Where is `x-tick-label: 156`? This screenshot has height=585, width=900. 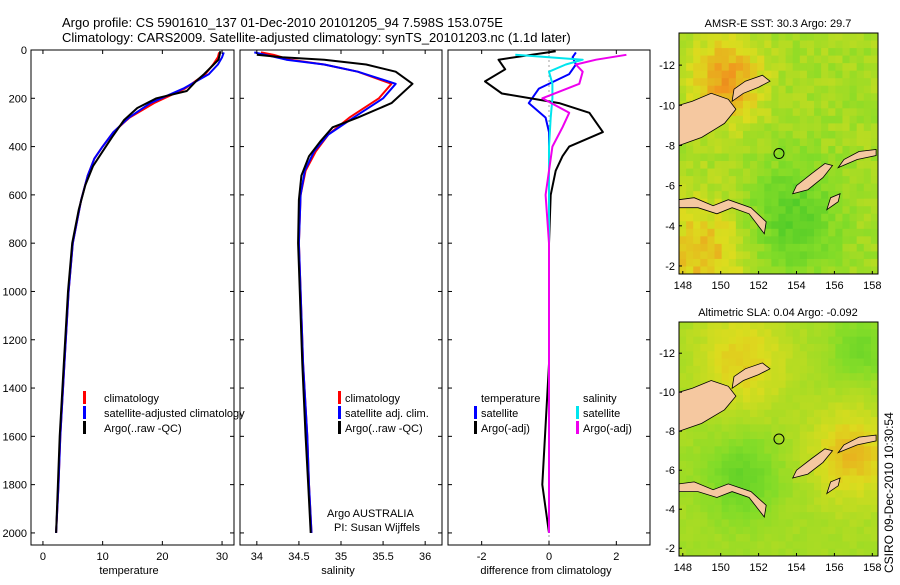 x-tick-label: 156 is located at coordinates (834, 286).